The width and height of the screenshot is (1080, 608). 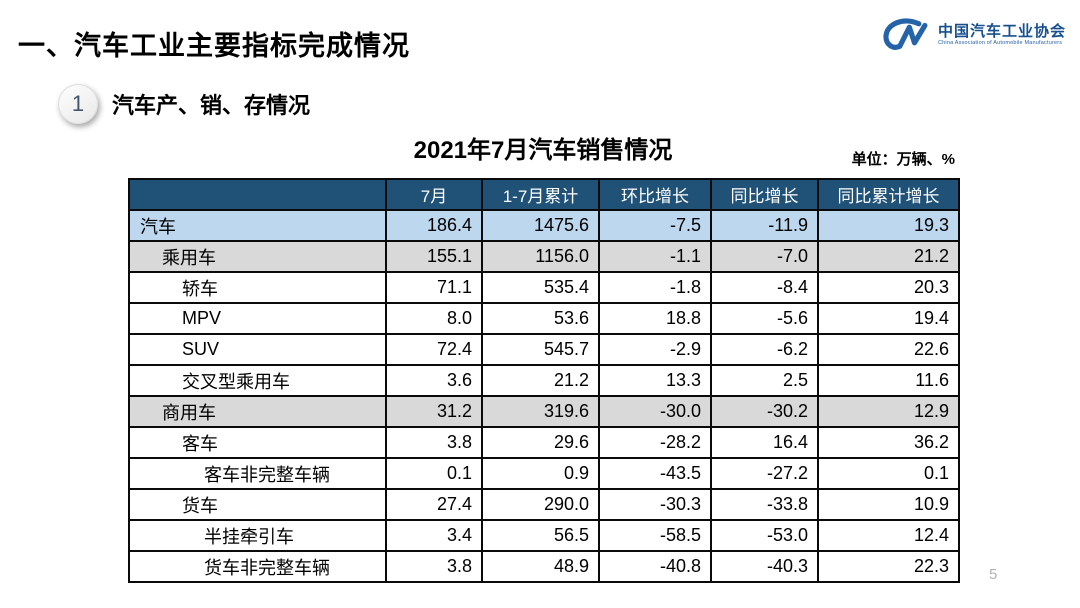 I want to click on table-row: 客车非完整车辆 0.1 0.9 -43.5 -27.2 0.1, so click(x=544, y=473).